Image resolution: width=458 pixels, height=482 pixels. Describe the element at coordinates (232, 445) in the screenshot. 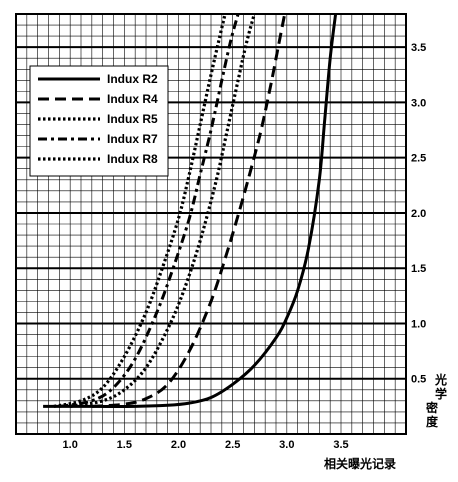

I see `x-tick-label: 2.5` at that location.